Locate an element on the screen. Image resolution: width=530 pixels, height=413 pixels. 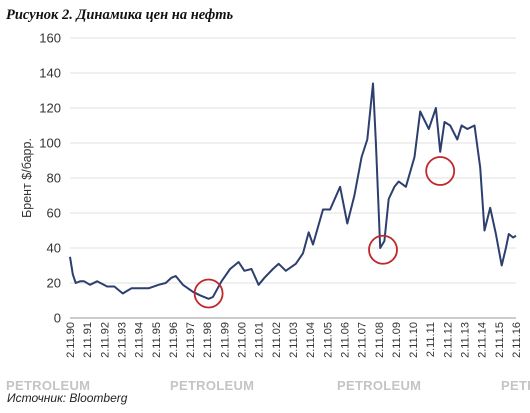
y-tick-label: 0 is located at coordinates (57, 318).